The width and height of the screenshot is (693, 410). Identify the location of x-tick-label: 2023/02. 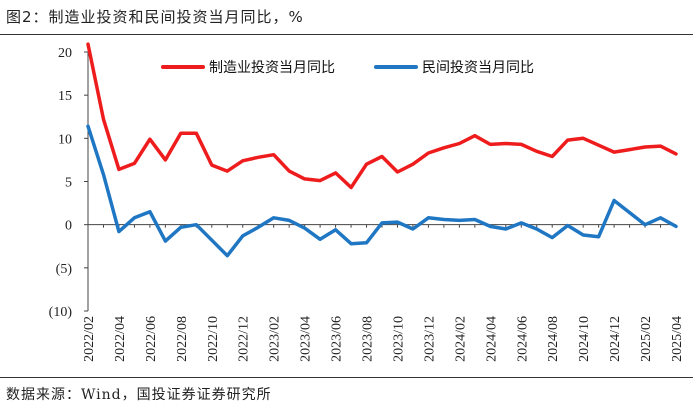
(275, 339).